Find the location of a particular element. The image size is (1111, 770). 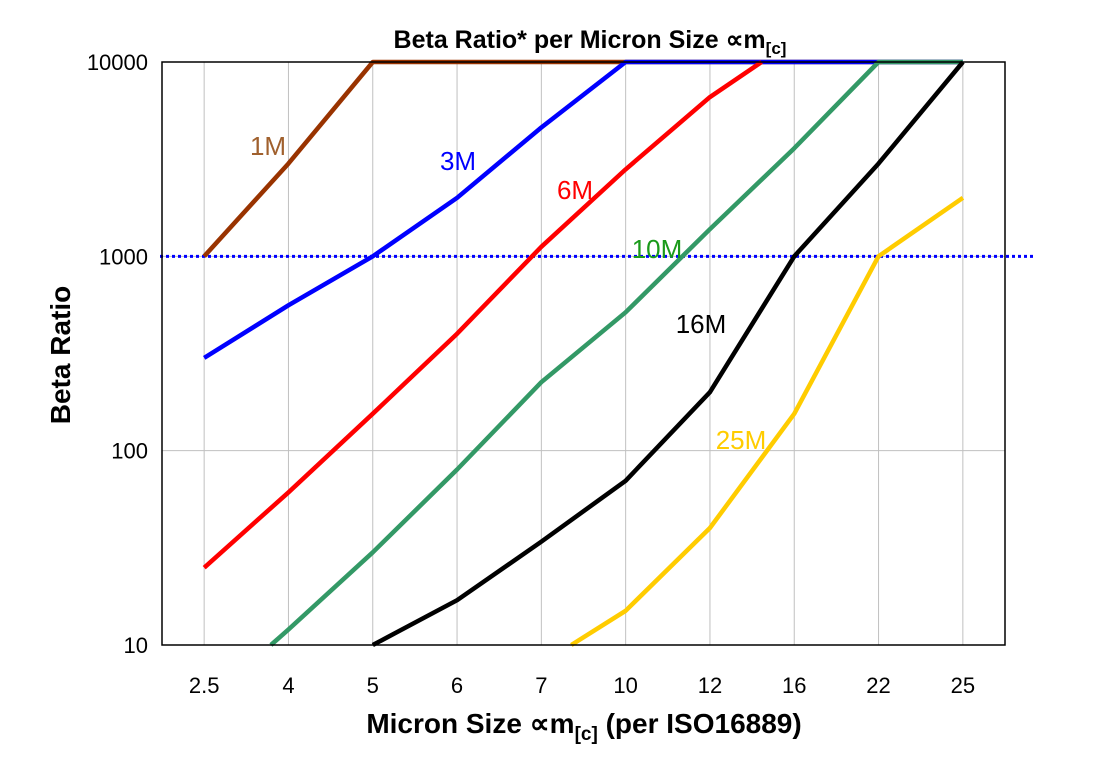

x-tick-label: 6 is located at coordinates (457, 685).